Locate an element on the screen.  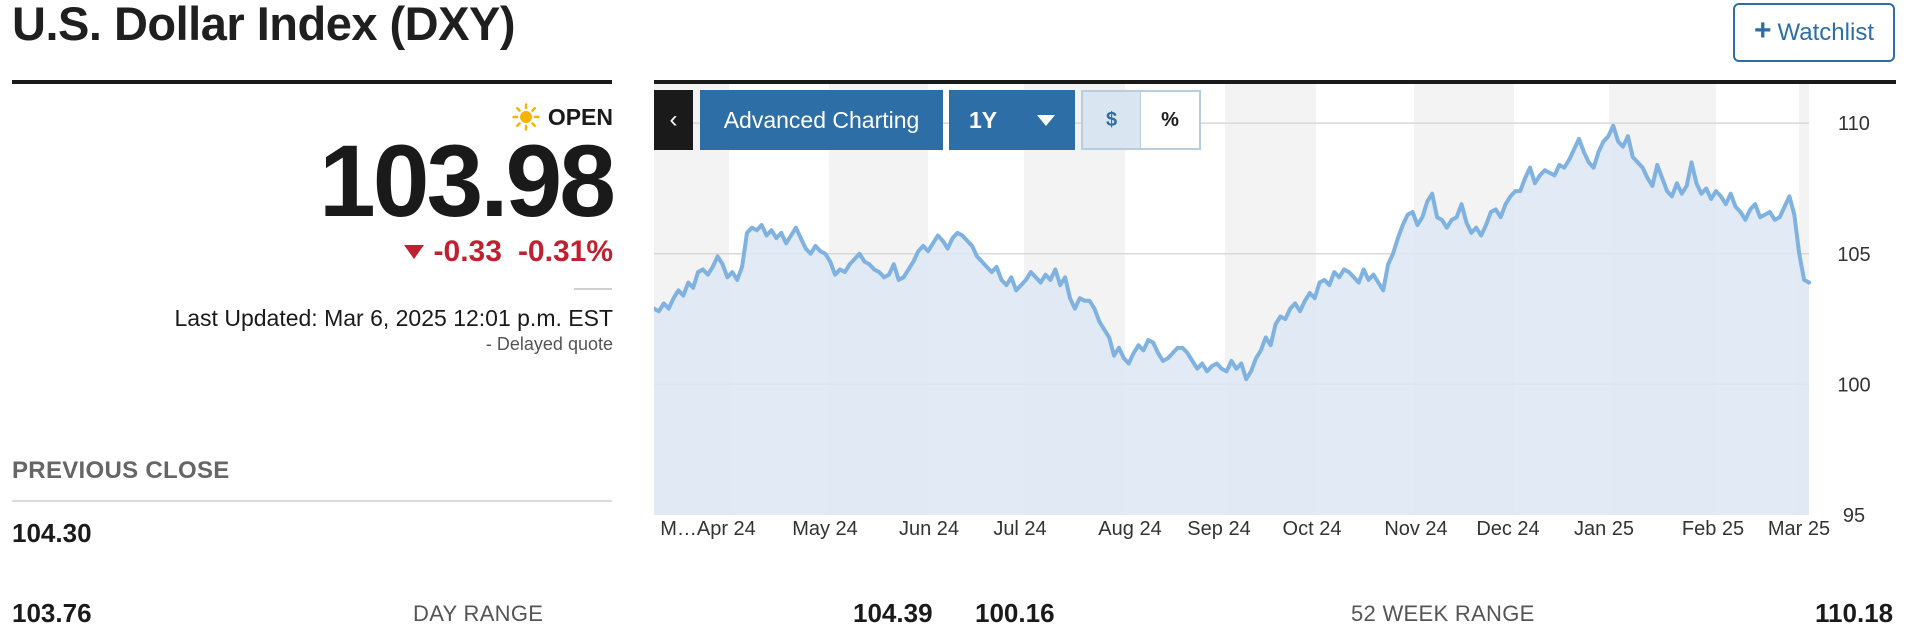
delayed-quote-note: - Delayed quote is located at coordinates (549, 344).